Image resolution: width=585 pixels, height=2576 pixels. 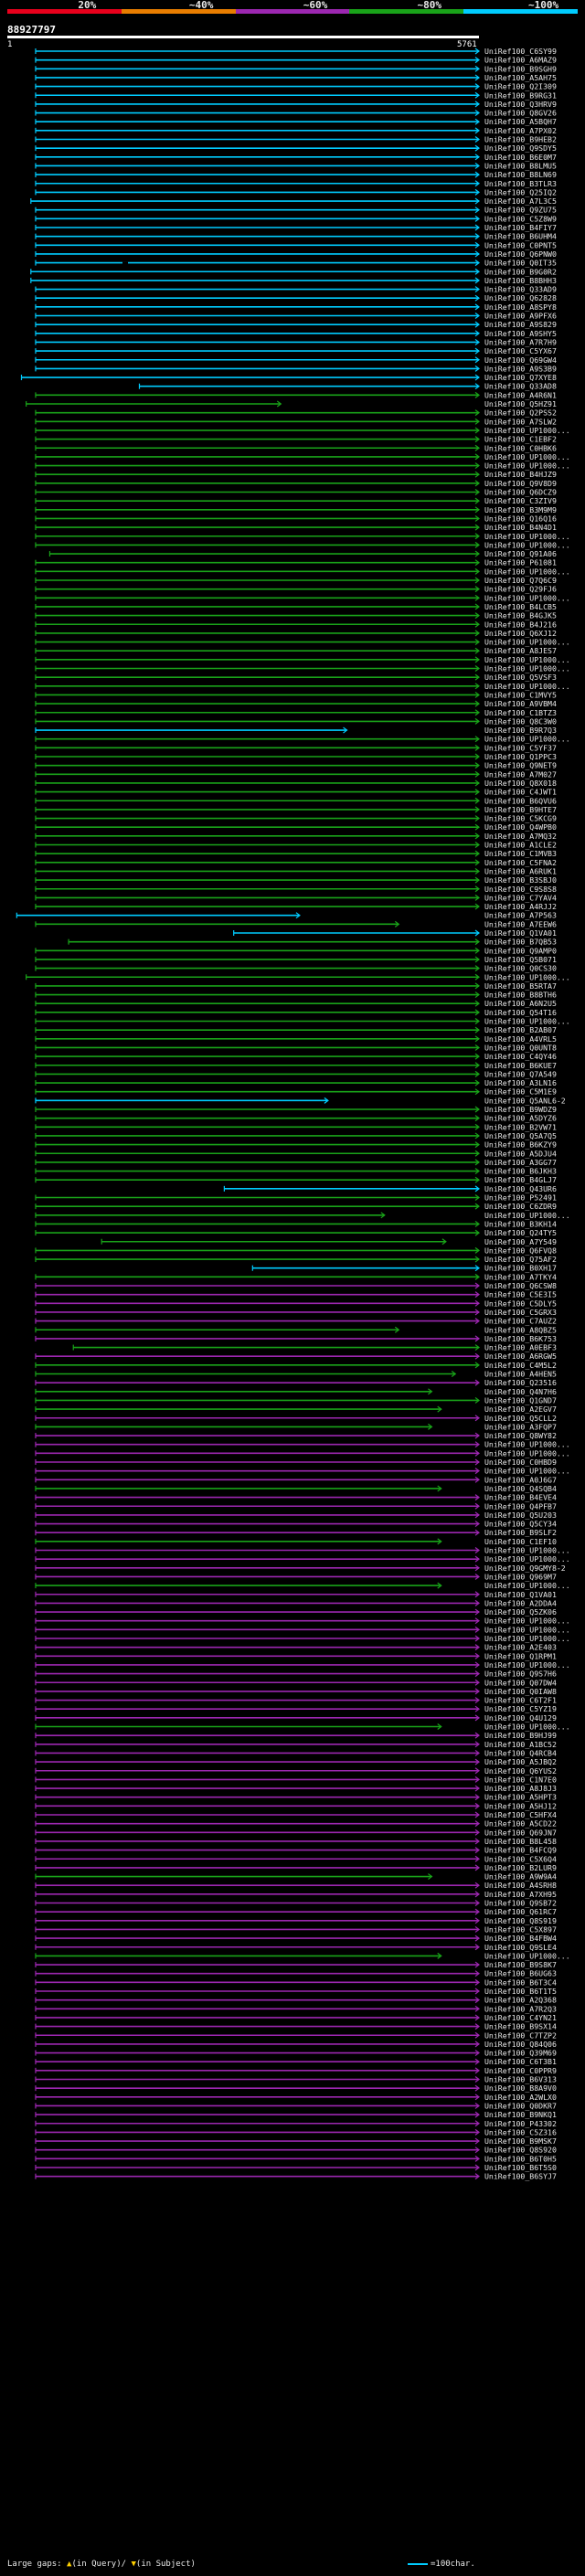 I want to click on hit-label: UniRef100_B8BHH3, so click(x=520, y=280).